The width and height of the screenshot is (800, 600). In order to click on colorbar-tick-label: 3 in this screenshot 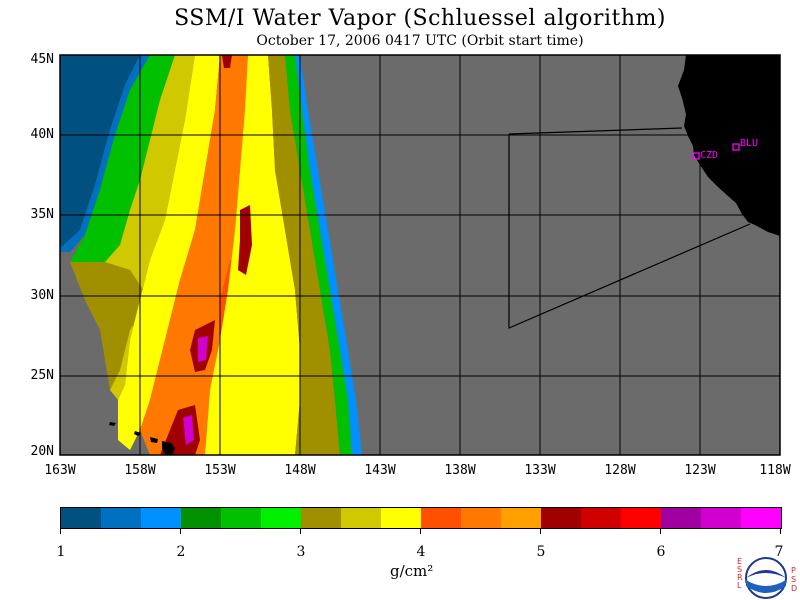, I will do `click(301, 552)`.